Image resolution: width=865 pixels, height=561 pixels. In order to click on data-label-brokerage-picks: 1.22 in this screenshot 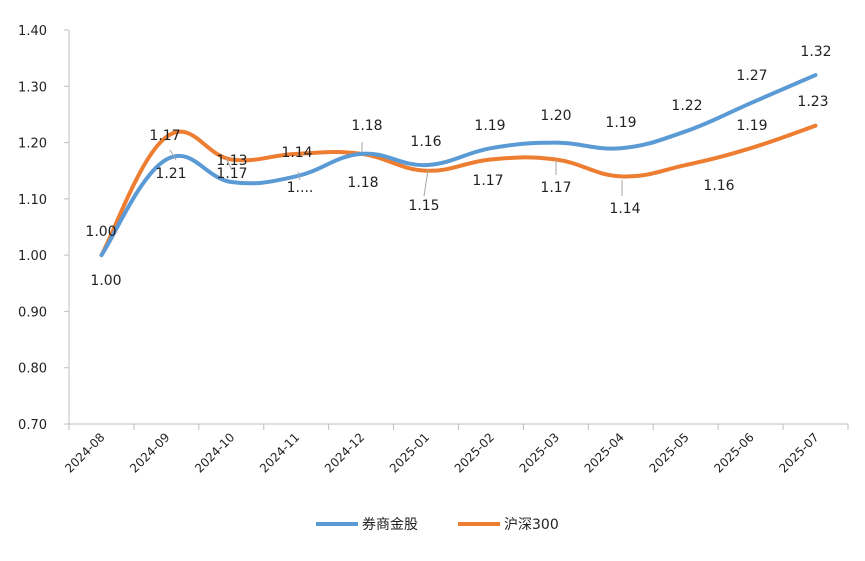, I will do `click(686, 106)`.